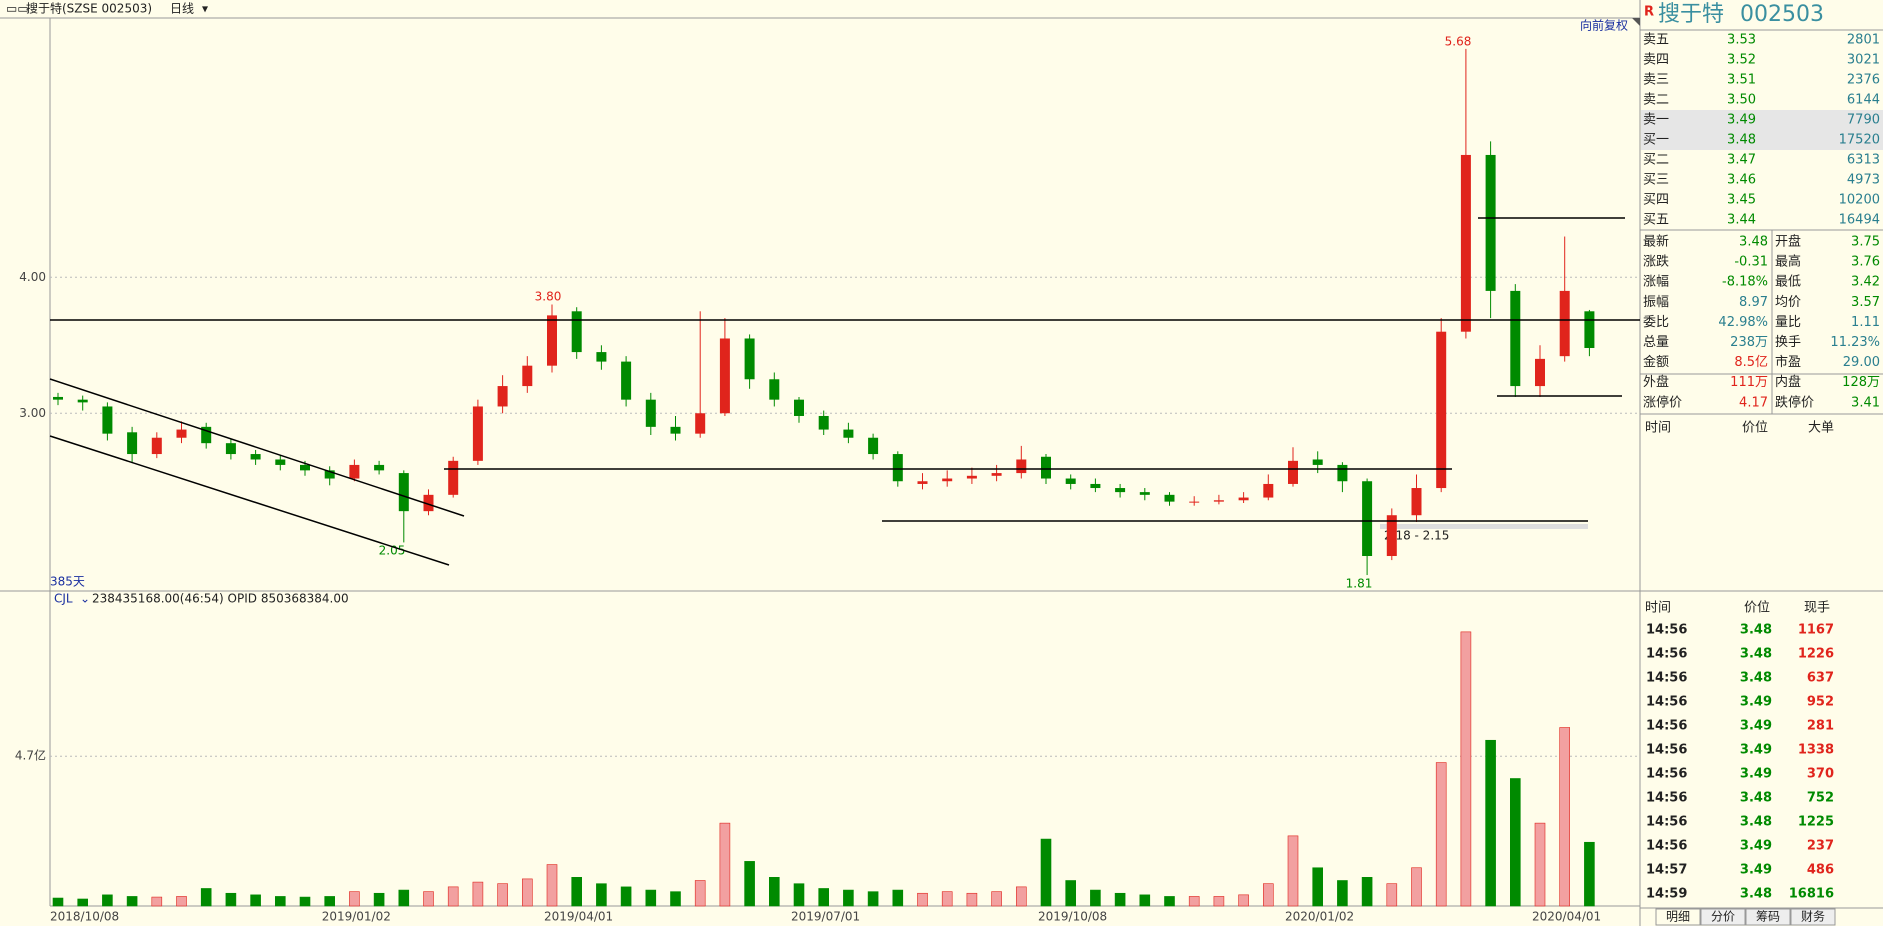  What do you see at coordinates (1656, 382) in the screenshot?
I see `stat-label: 外盘` at bounding box center [1656, 382].